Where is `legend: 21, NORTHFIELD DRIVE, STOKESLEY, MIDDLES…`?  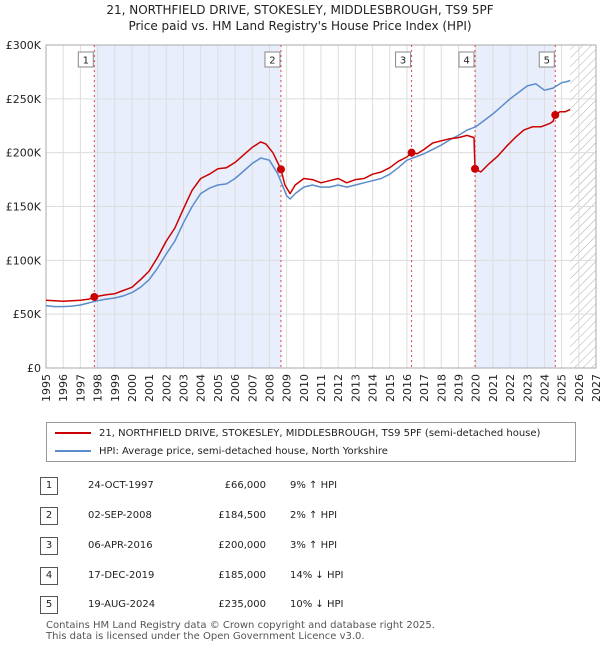
legend: 21, NORTHFIELD DRIVE, STOKESLEY, MIDDLES… is located at coordinates (311, 442).